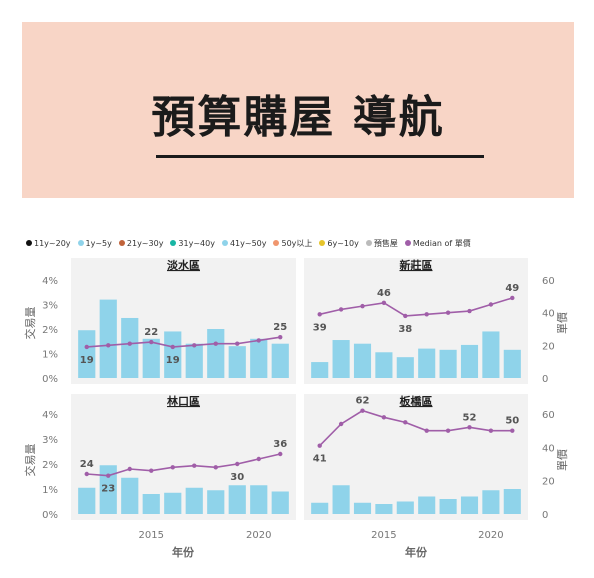  What do you see at coordinates (548, 482) in the screenshot?
I see `y2-tick-label: 20` at bounding box center [548, 482].